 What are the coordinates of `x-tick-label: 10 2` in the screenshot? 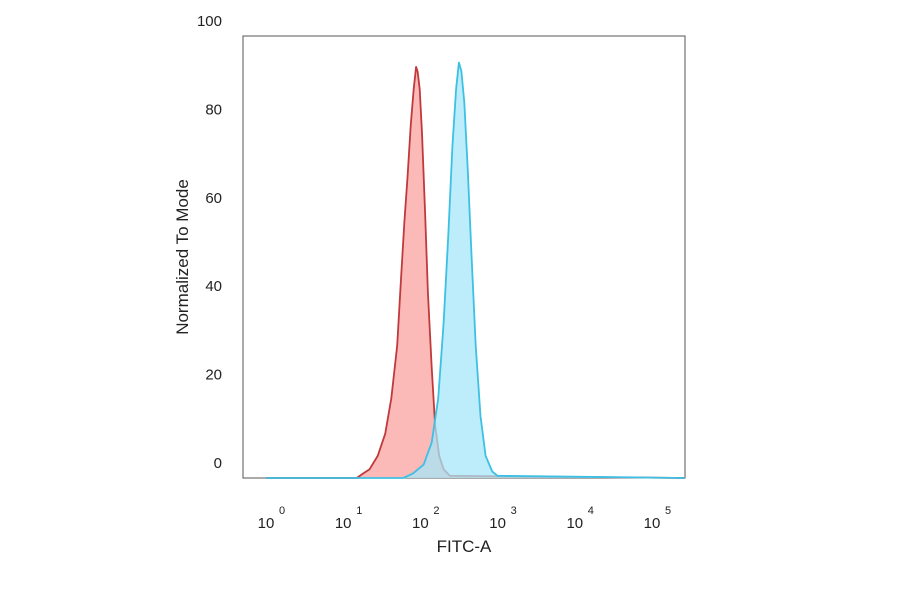 It's located at (425, 518).